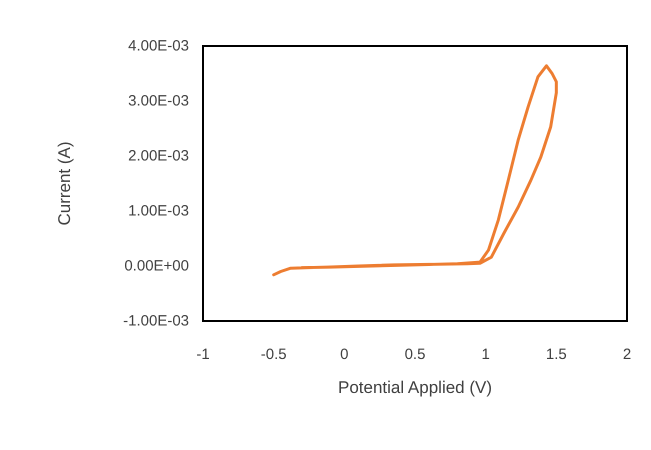 Image resolution: width=651 pixels, height=450 pixels. Describe the element at coordinates (203, 354) in the screenshot. I see `x-tick-label: -1` at that location.